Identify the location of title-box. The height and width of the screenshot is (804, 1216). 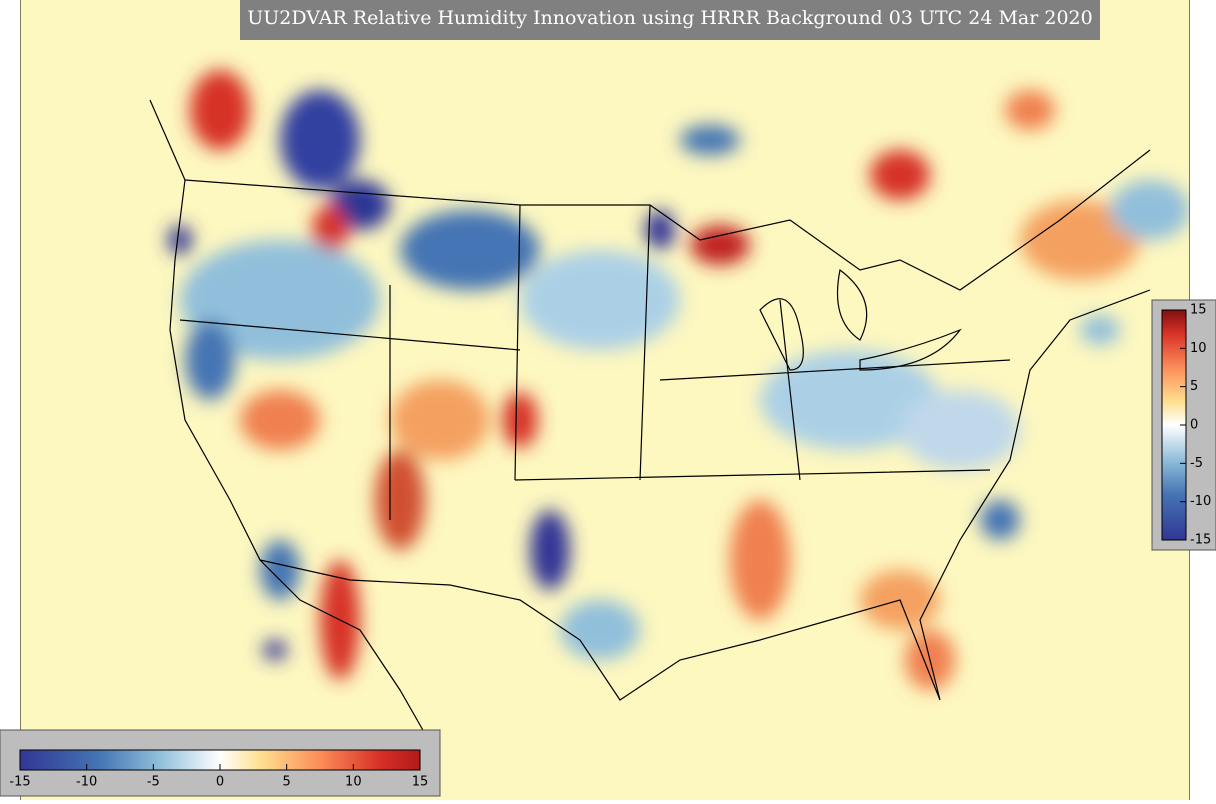
(670, 20).